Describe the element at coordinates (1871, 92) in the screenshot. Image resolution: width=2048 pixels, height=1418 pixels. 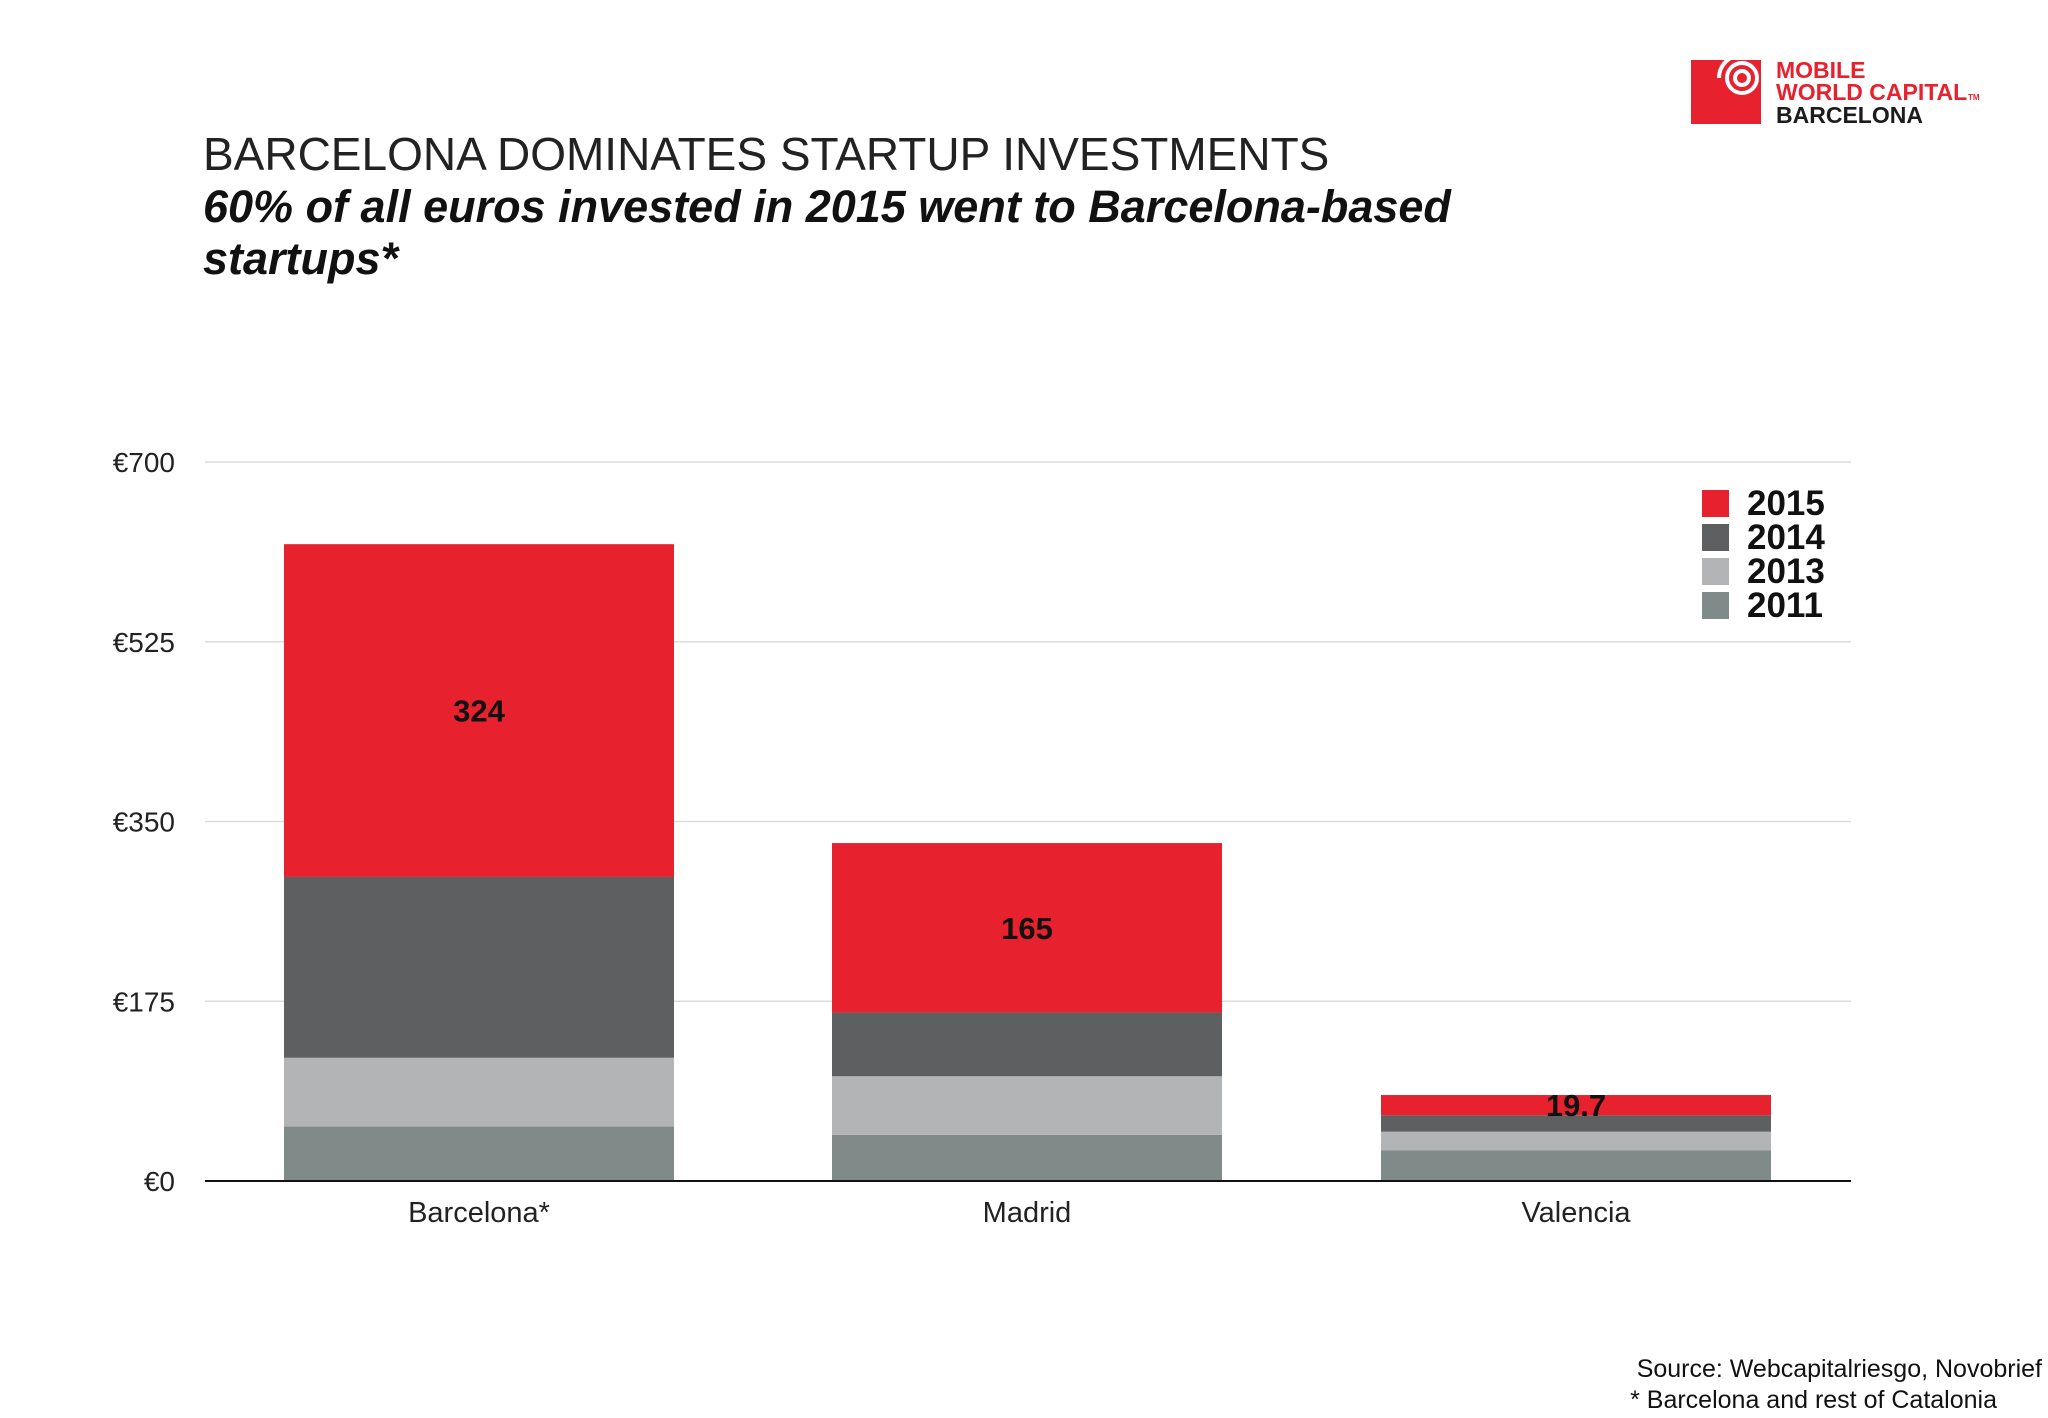
I see `logo-line-2: WORLD CAPITAL` at that location.